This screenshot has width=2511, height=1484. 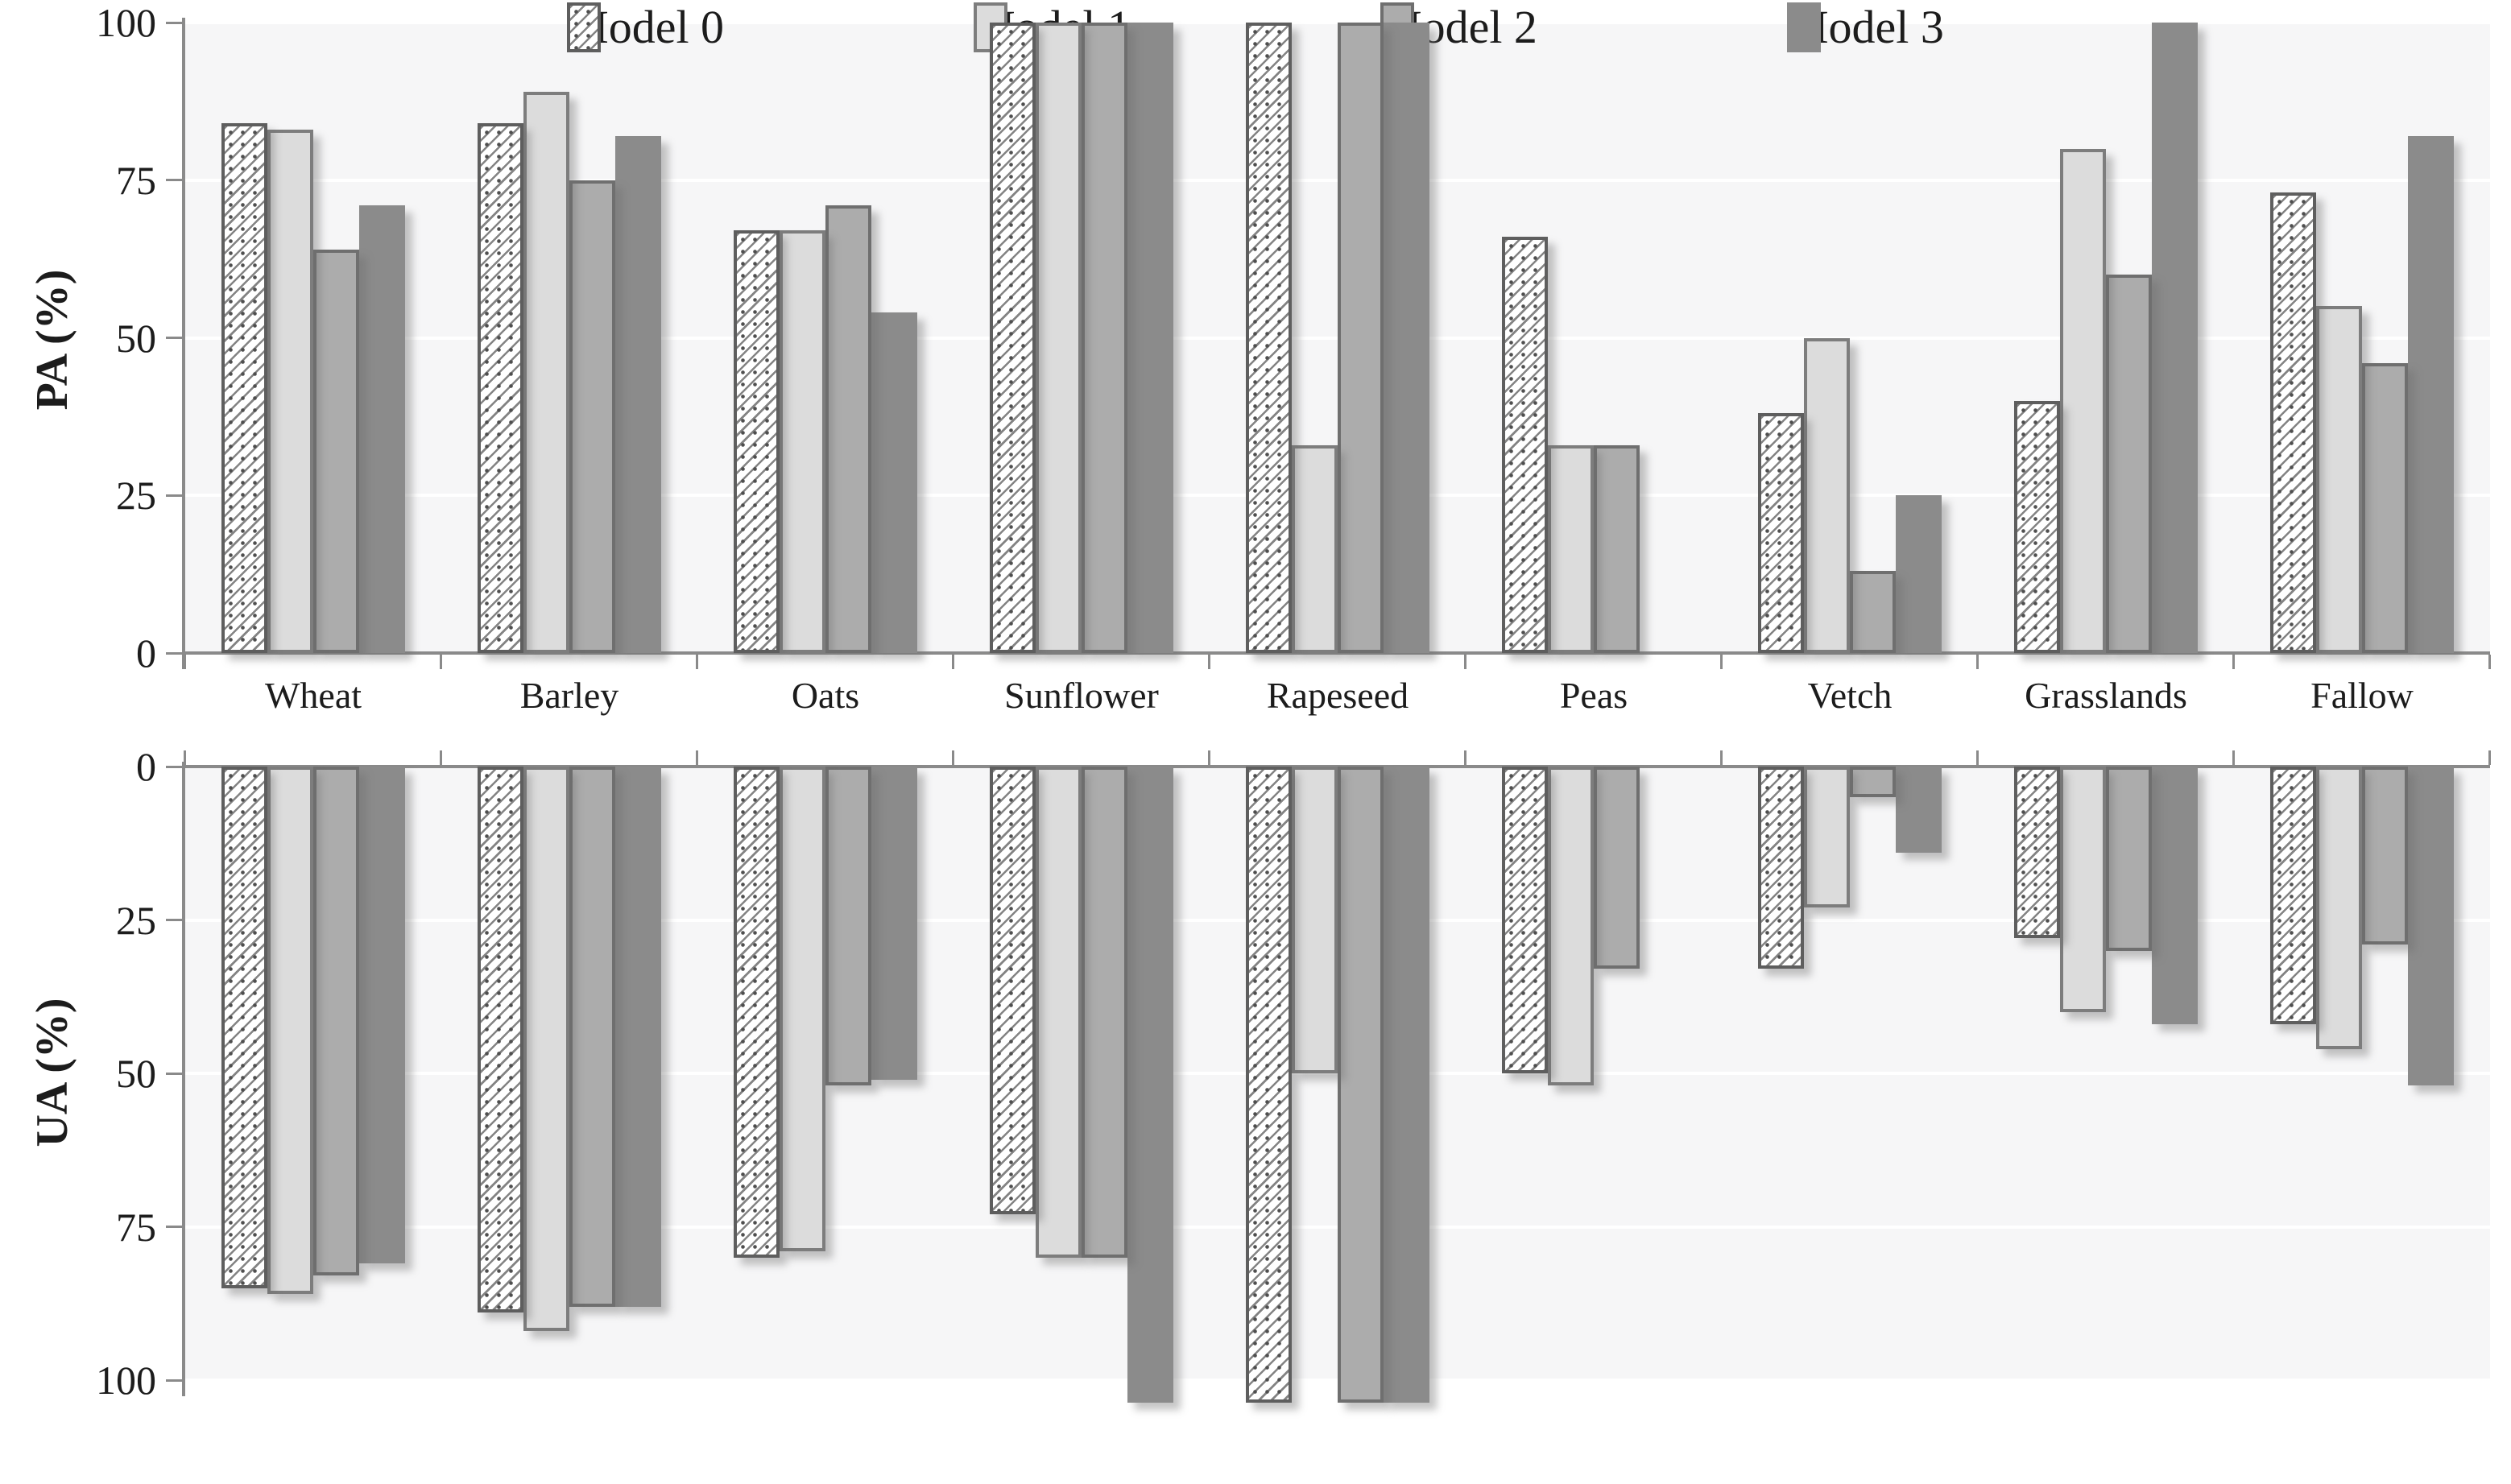 I want to click on category-label-sunflower: Sunflower, so click(x=1081, y=695).